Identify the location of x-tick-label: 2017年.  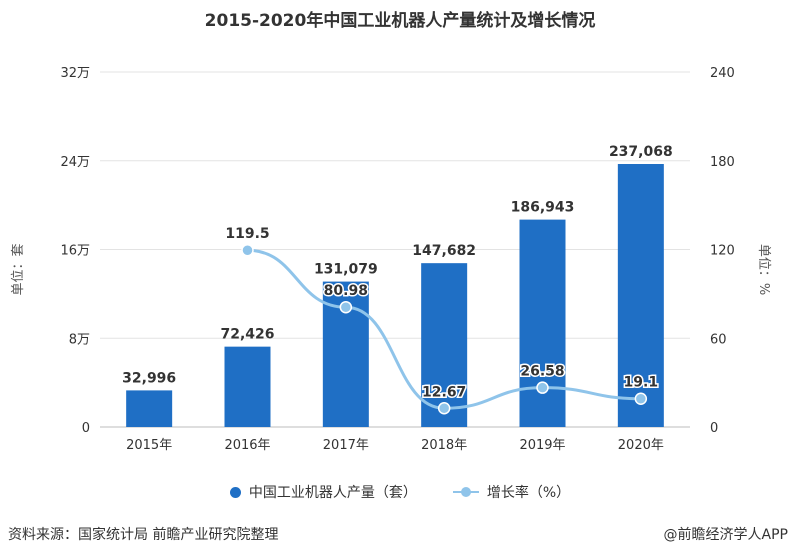
(346, 445).